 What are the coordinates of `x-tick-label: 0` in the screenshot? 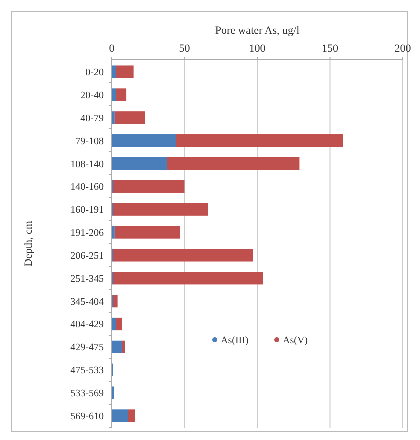 It's located at (112, 49).